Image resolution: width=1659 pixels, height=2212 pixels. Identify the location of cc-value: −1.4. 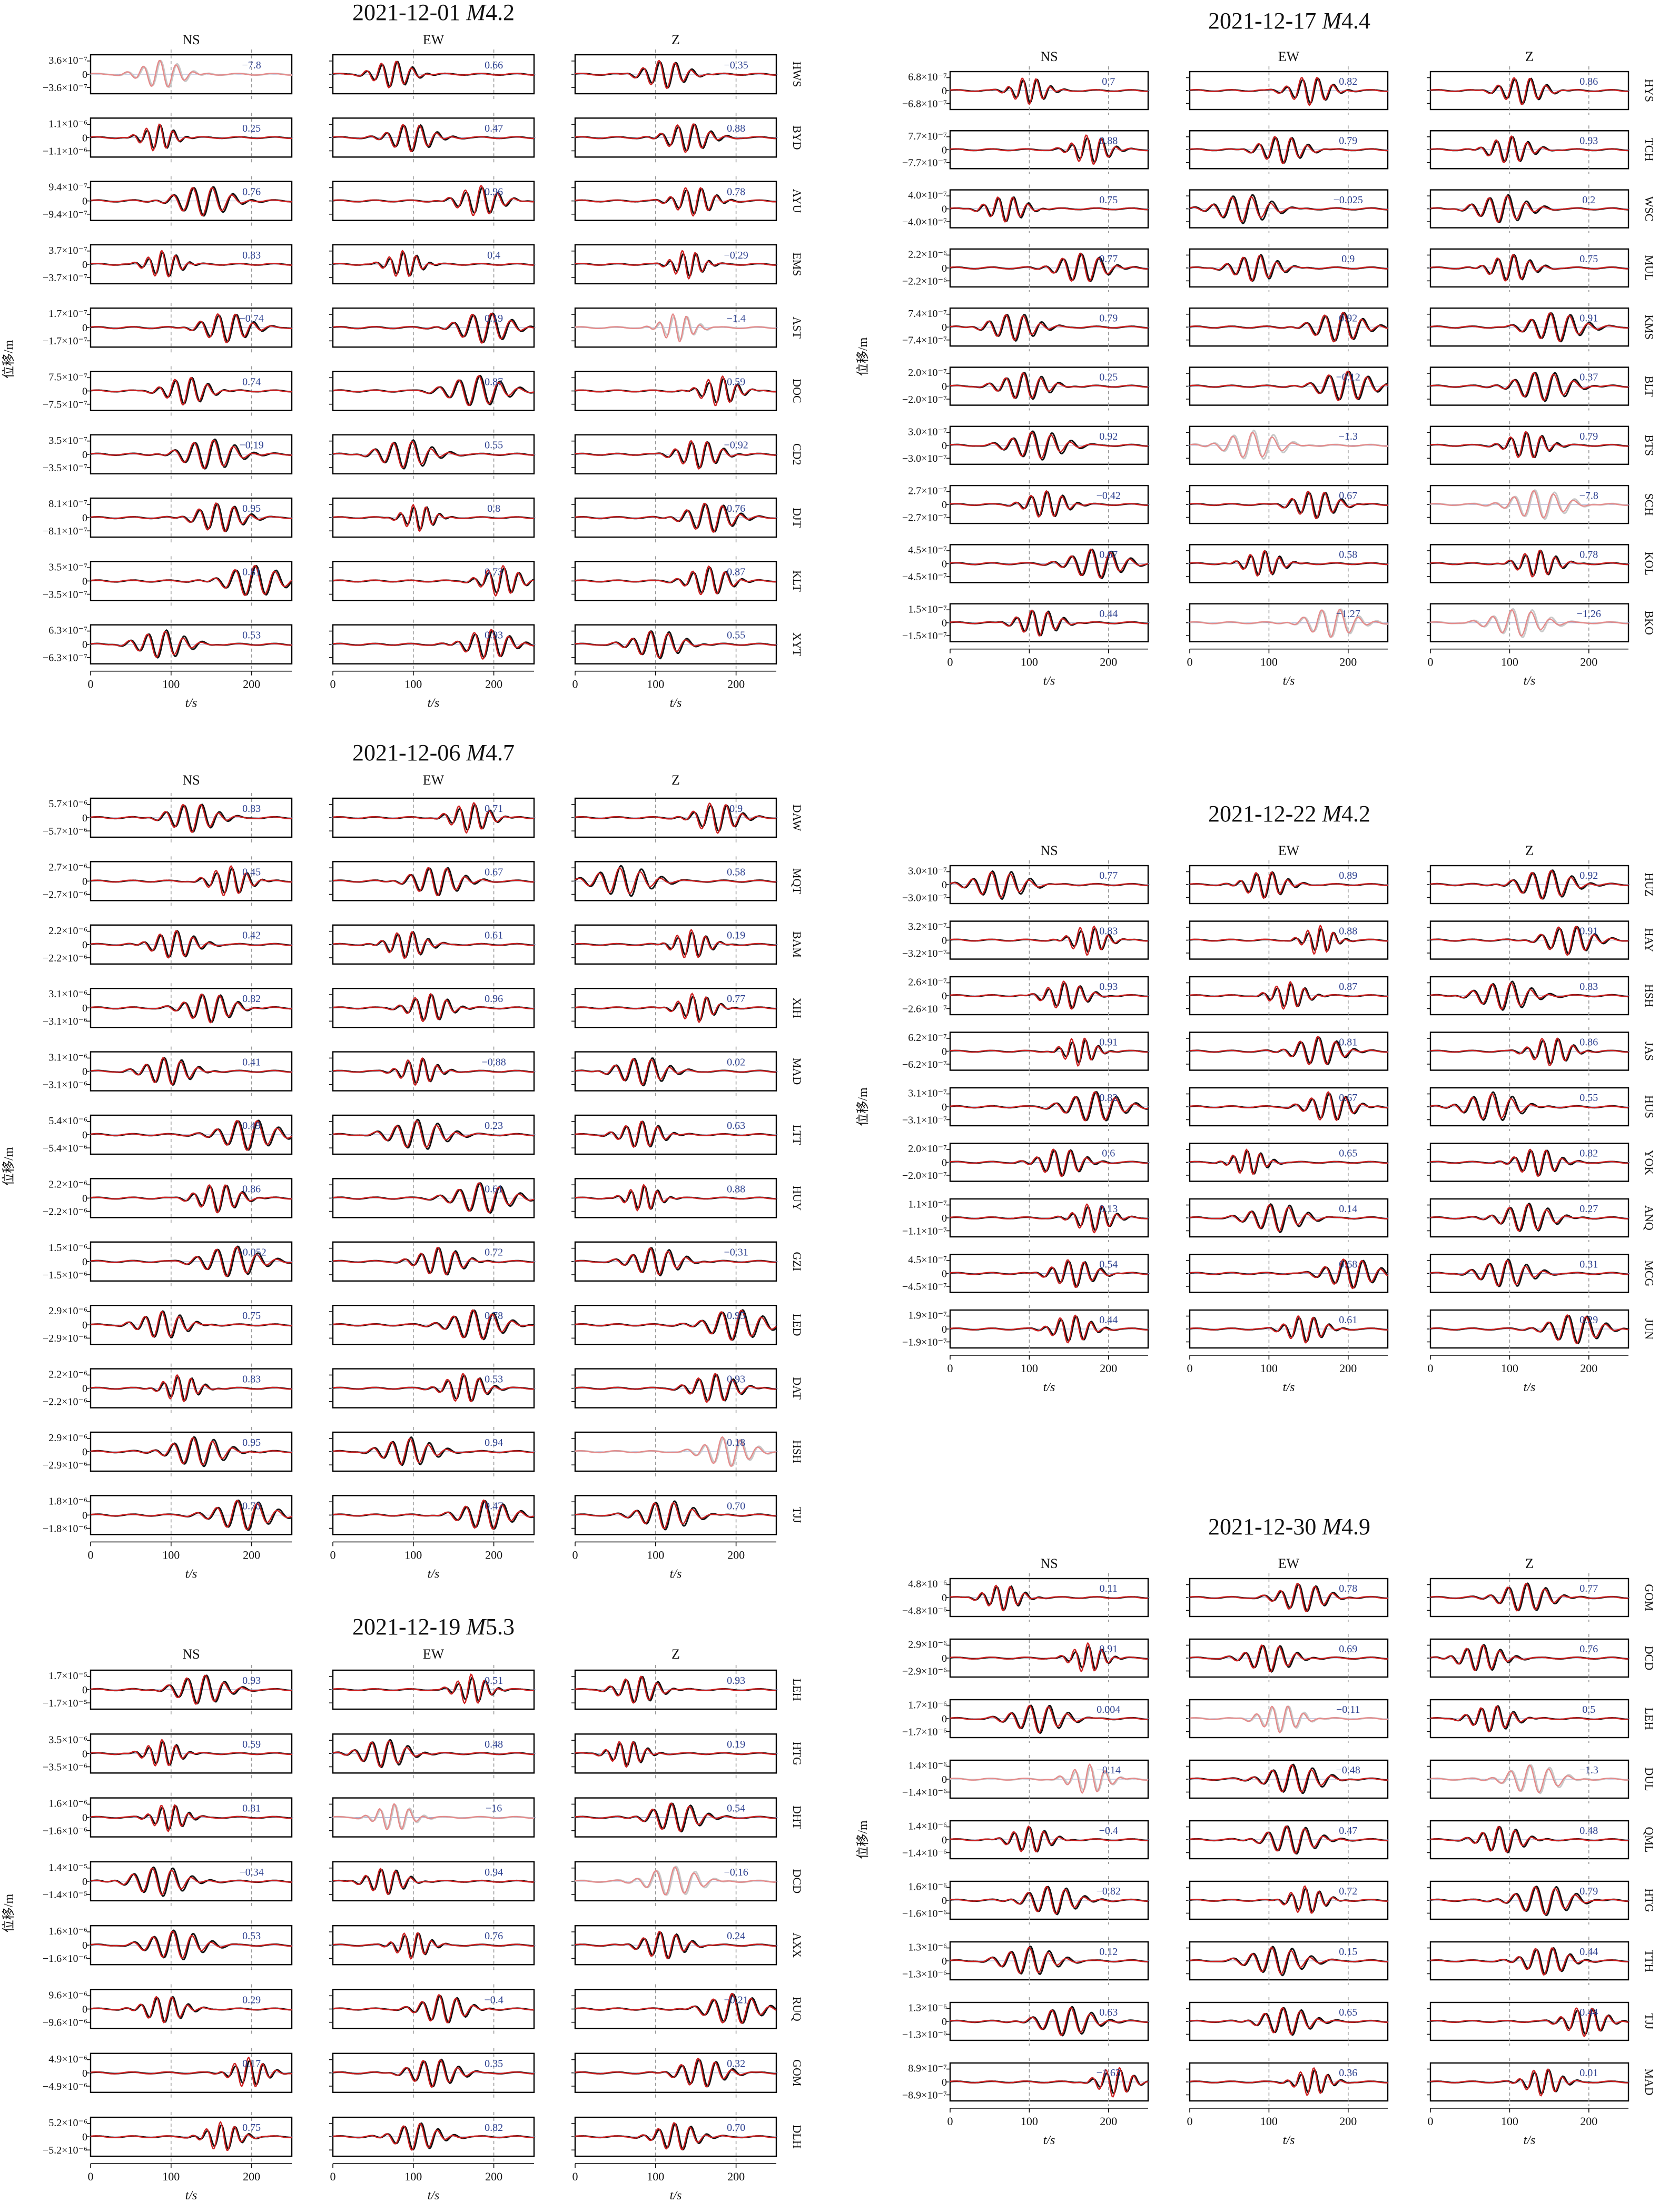
(735, 318).